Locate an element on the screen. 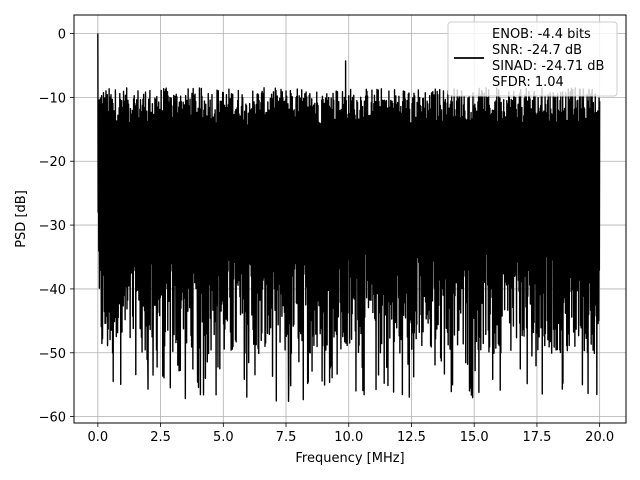  x-tick-label: 15.0 is located at coordinates (474, 437).